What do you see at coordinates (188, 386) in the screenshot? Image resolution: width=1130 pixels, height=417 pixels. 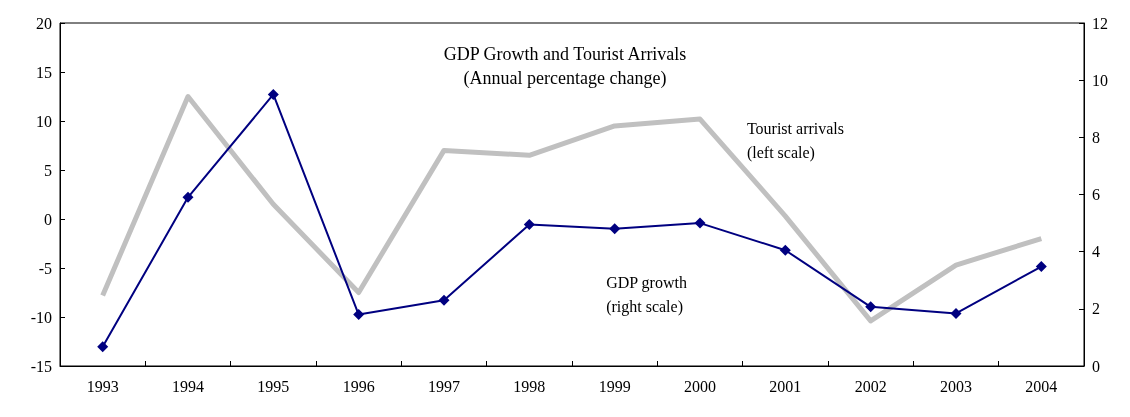 I see `x-tick-label: 1994` at bounding box center [188, 386].